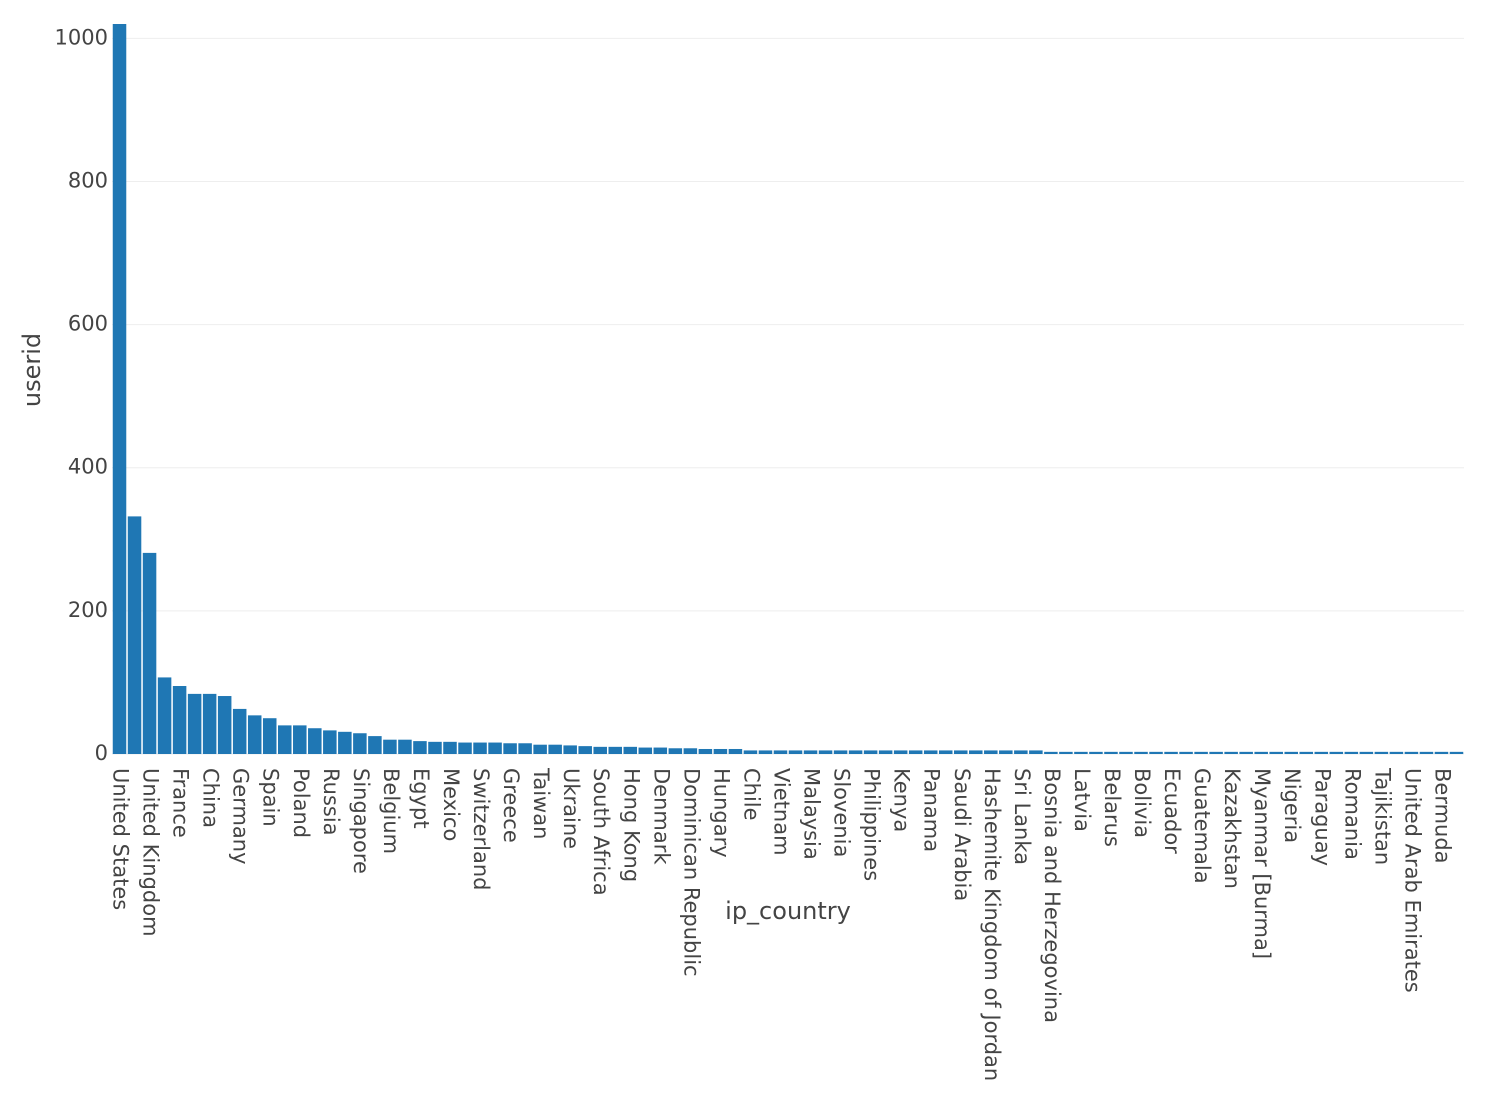 This screenshot has width=1486, height=1104. Describe the element at coordinates (842, 812) in the screenshot. I see `x-tick-label: Slovenia` at that location.